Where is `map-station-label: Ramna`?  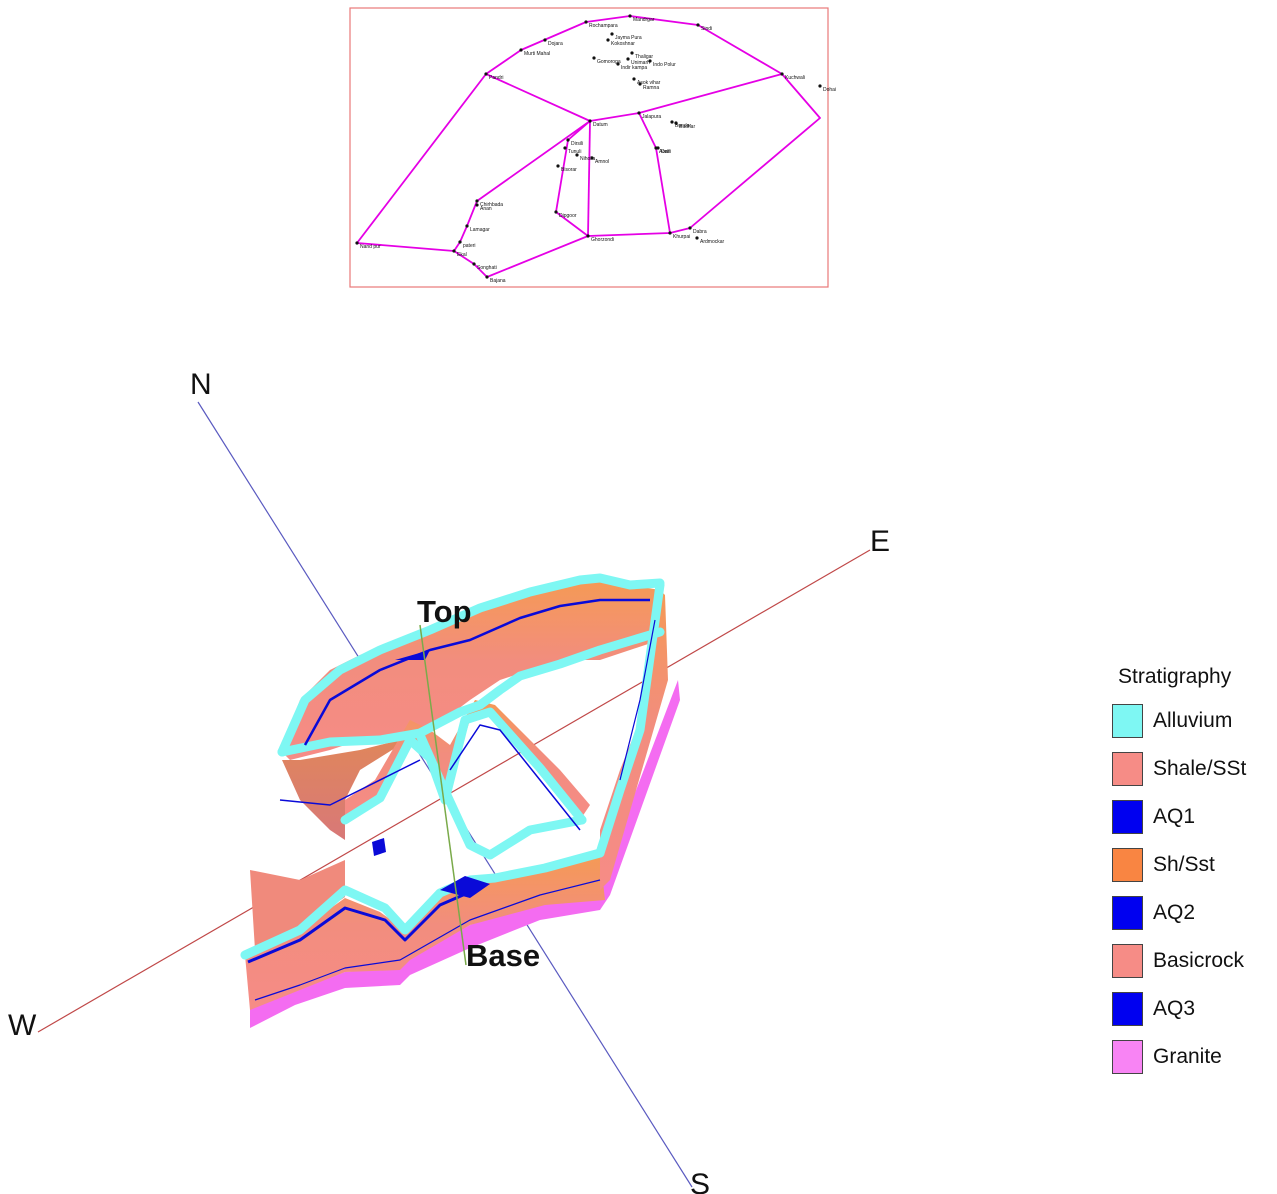 map-station-label: Ramna is located at coordinates (651, 88).